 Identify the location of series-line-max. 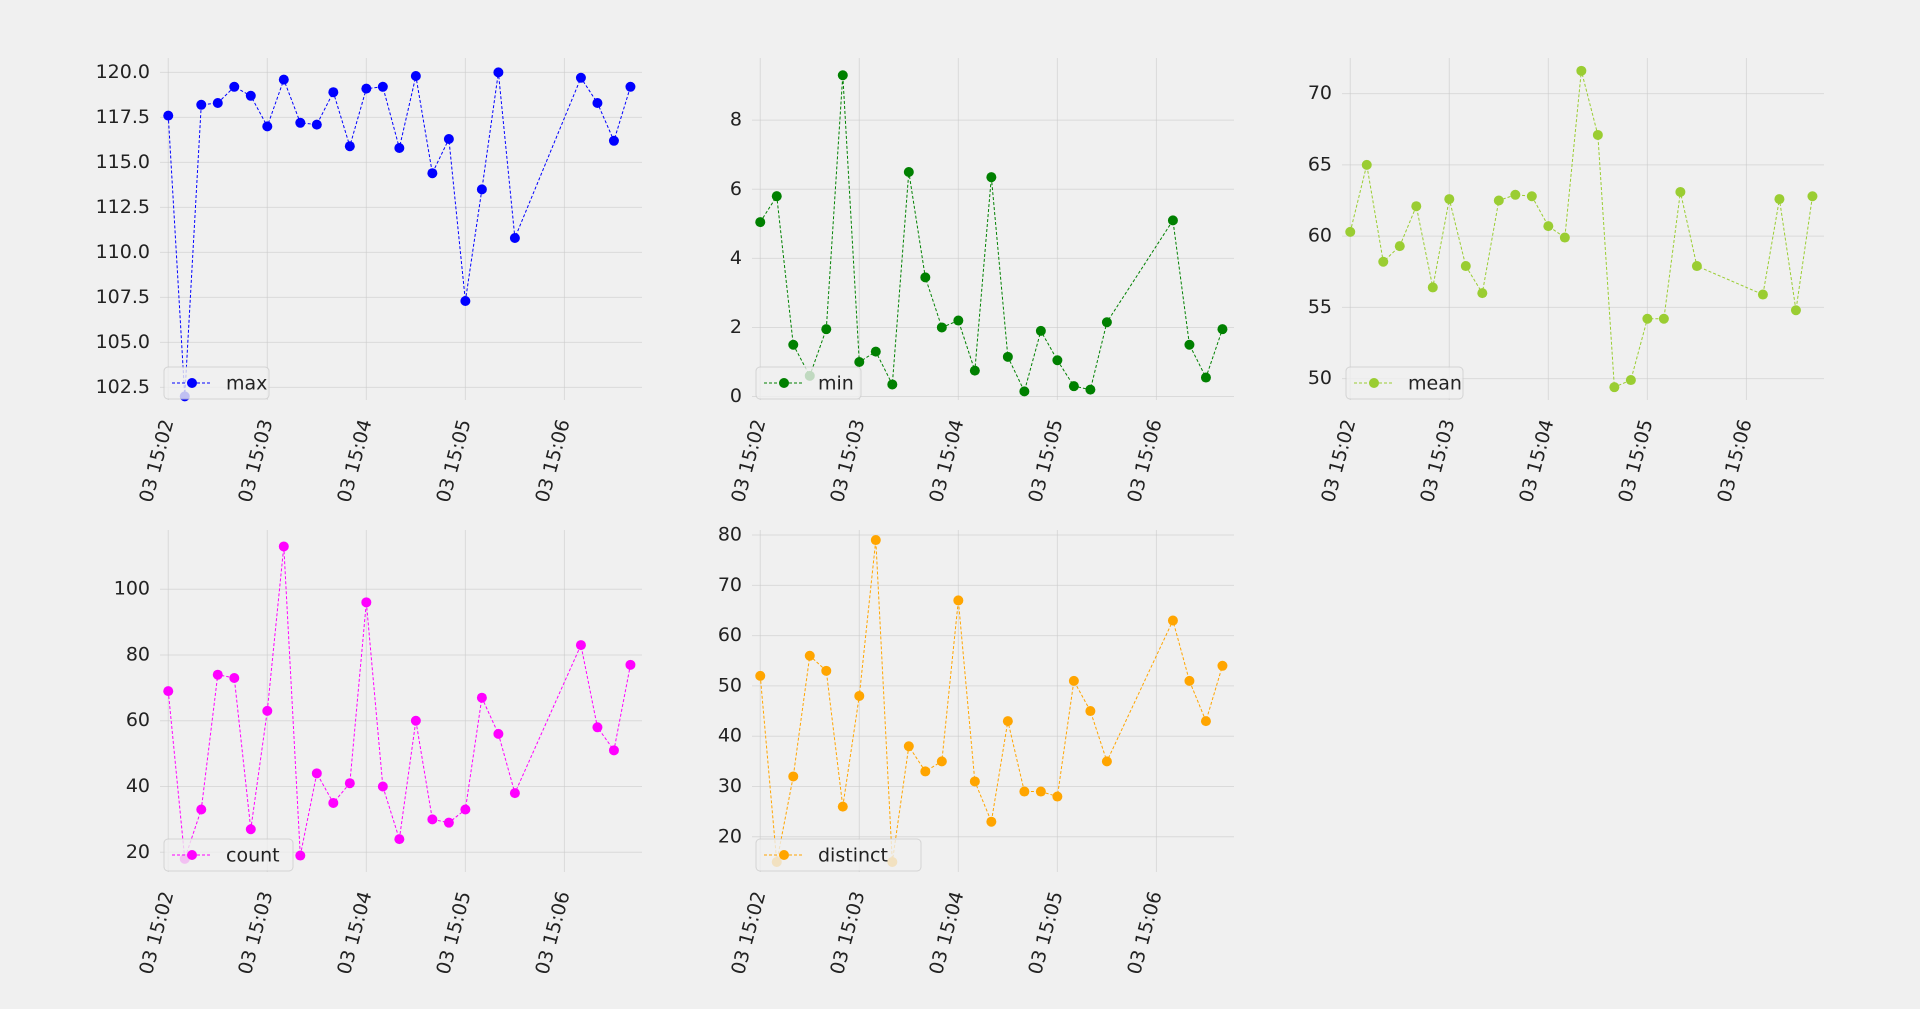
(399, 234).